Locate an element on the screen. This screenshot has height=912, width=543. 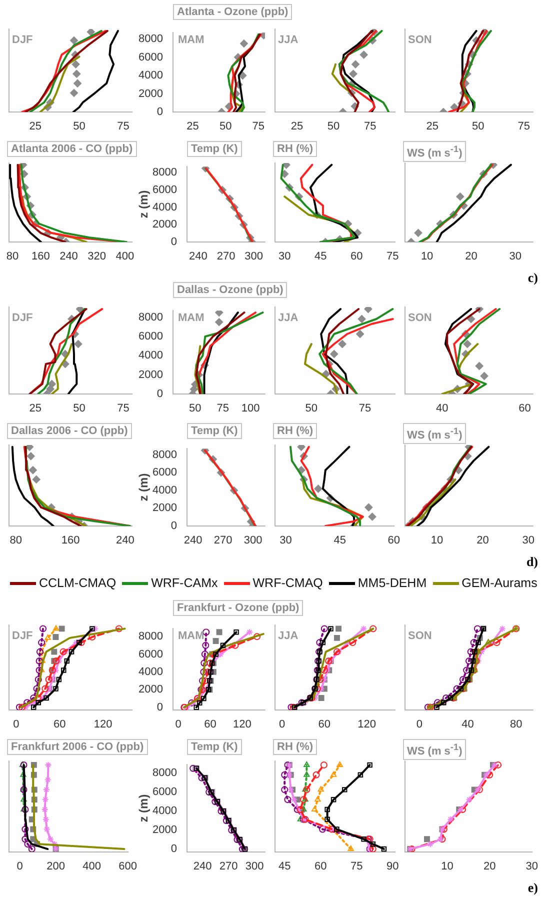
x-tick-label: 45 is located at coordinates (284, 866).